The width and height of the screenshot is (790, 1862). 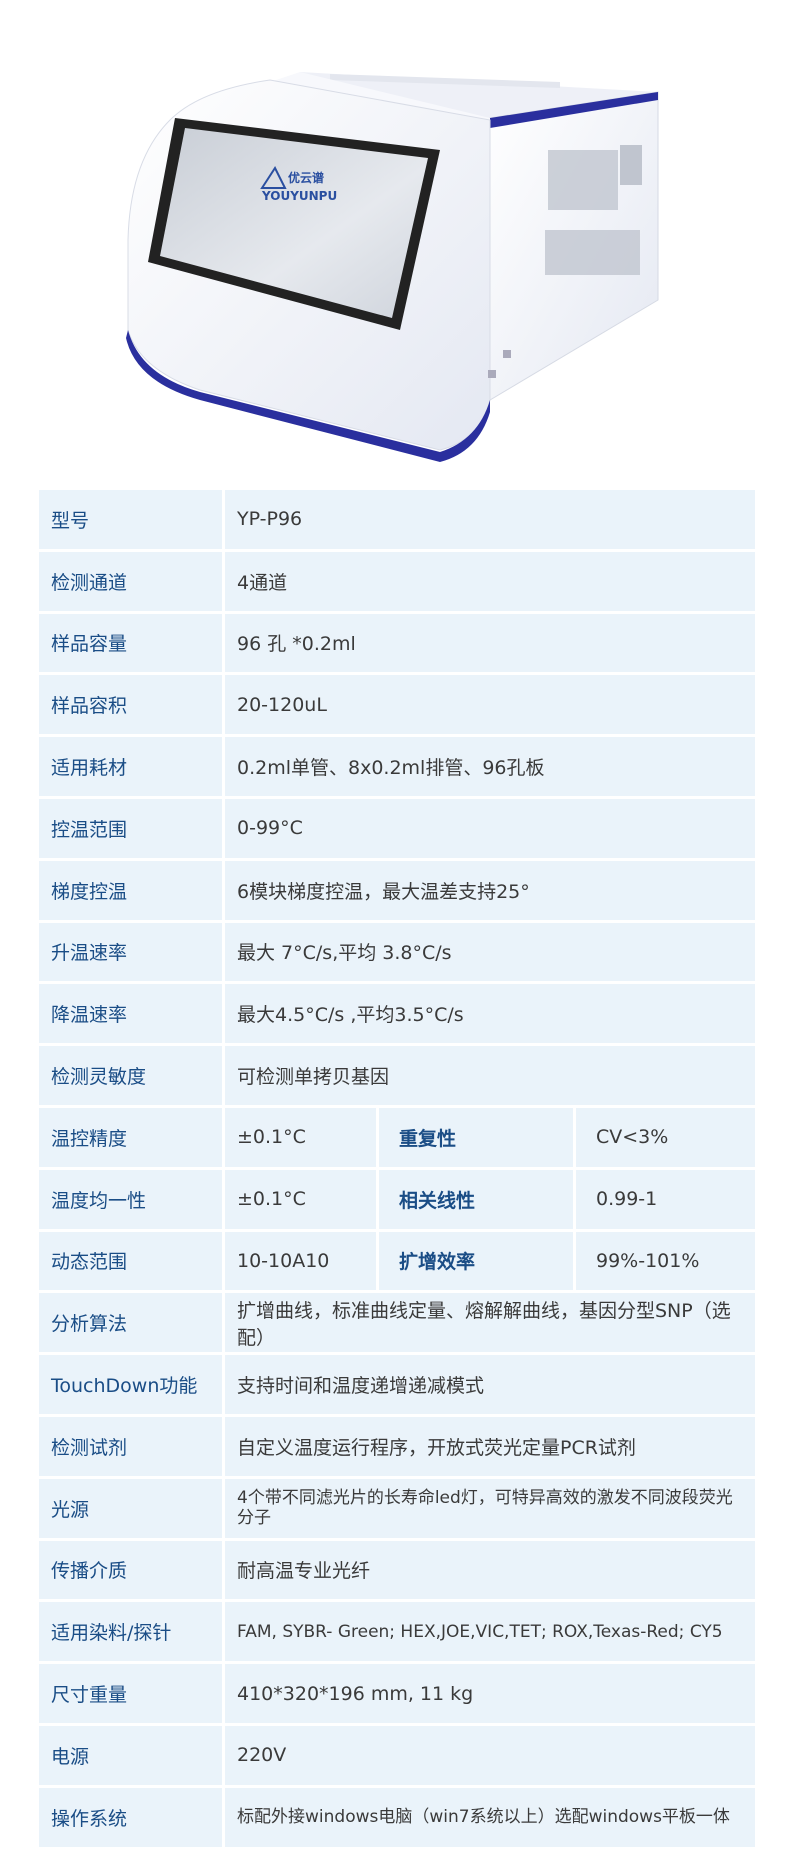 I want to click on brand-name-cn: 优云谱, so click(x=306, y=177).